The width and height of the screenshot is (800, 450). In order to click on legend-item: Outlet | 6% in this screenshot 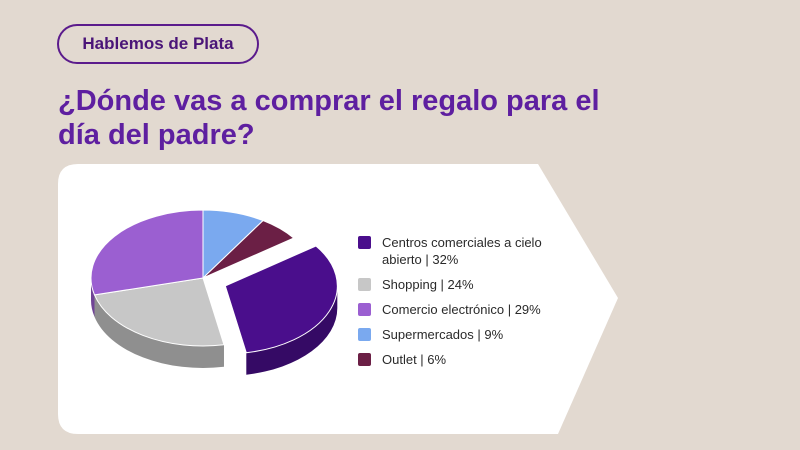, I will do `click(473, 359)`.